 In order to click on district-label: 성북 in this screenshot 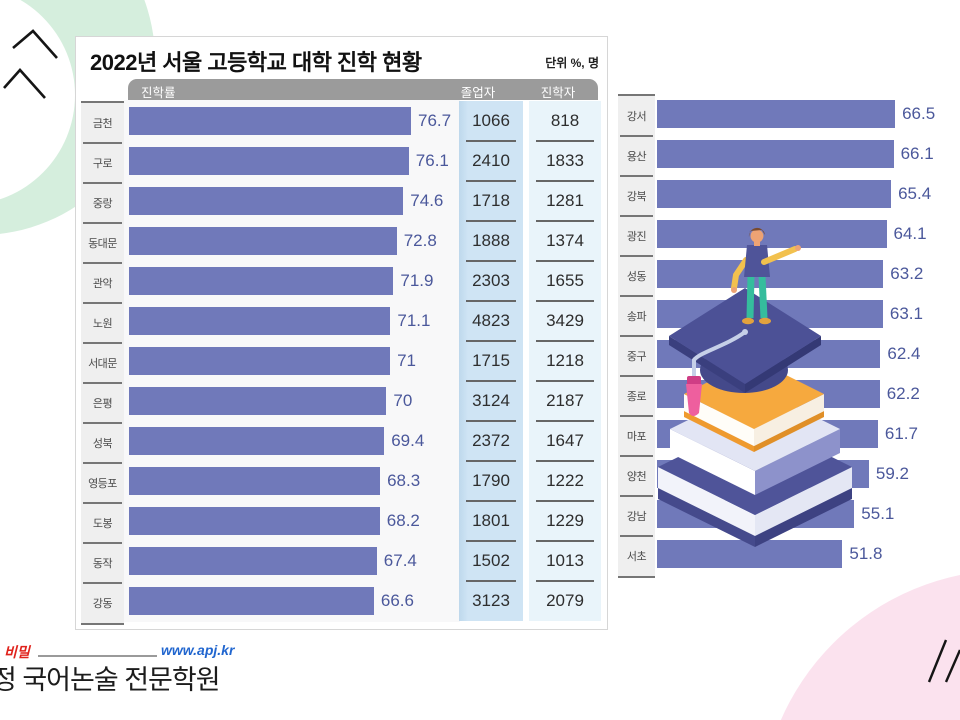, I will do `click(102, 442)`.